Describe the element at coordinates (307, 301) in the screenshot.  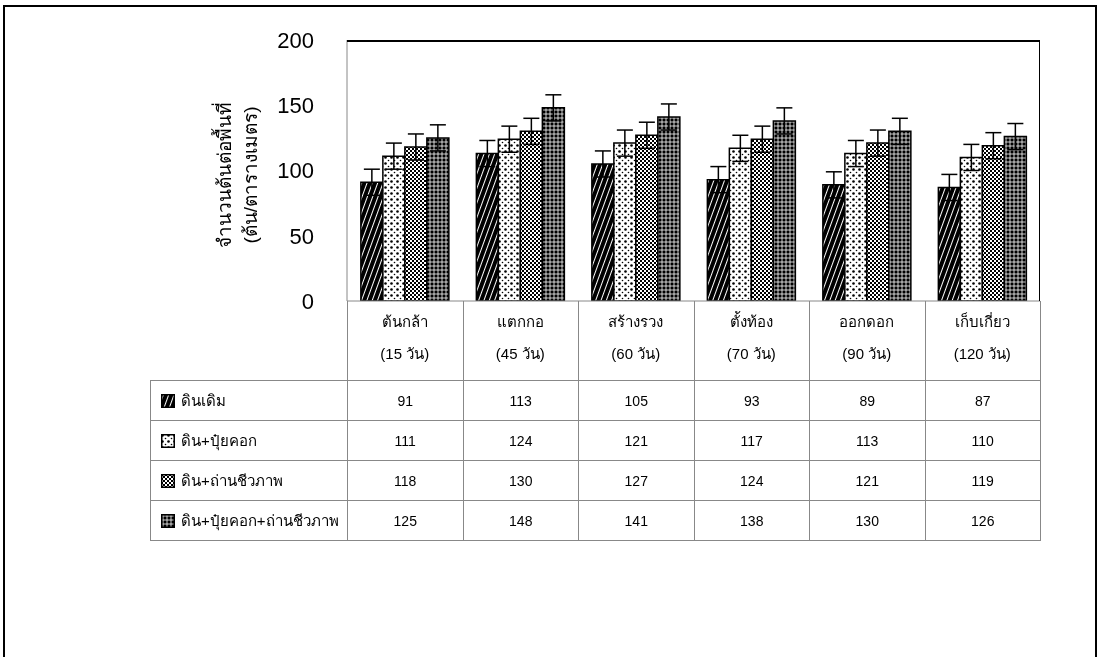
I see `y-tick-label: 0` at that location.